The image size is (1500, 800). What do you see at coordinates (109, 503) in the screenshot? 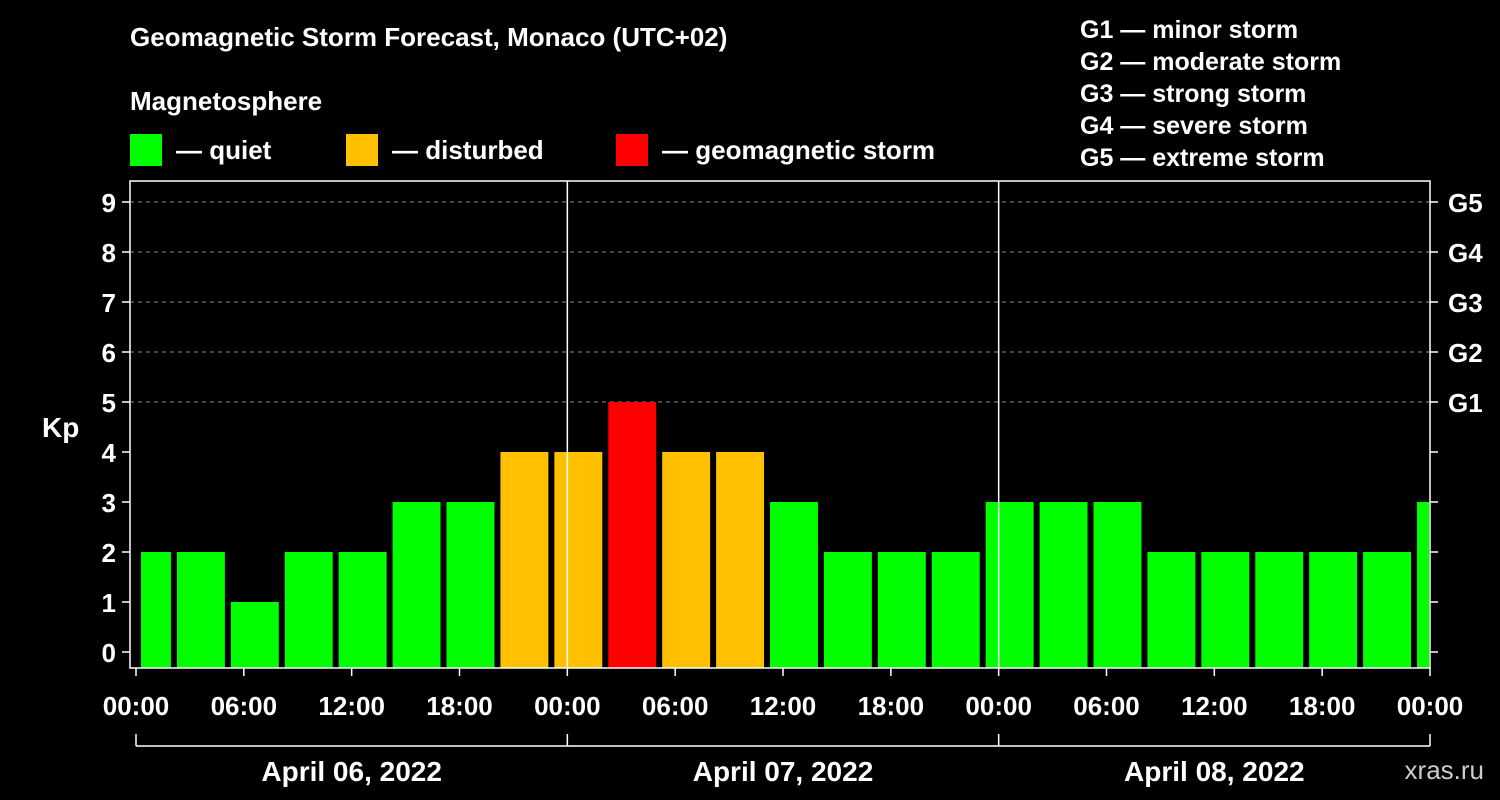
I see `ytick-label-3: 3` at bounding box center [109, 503].